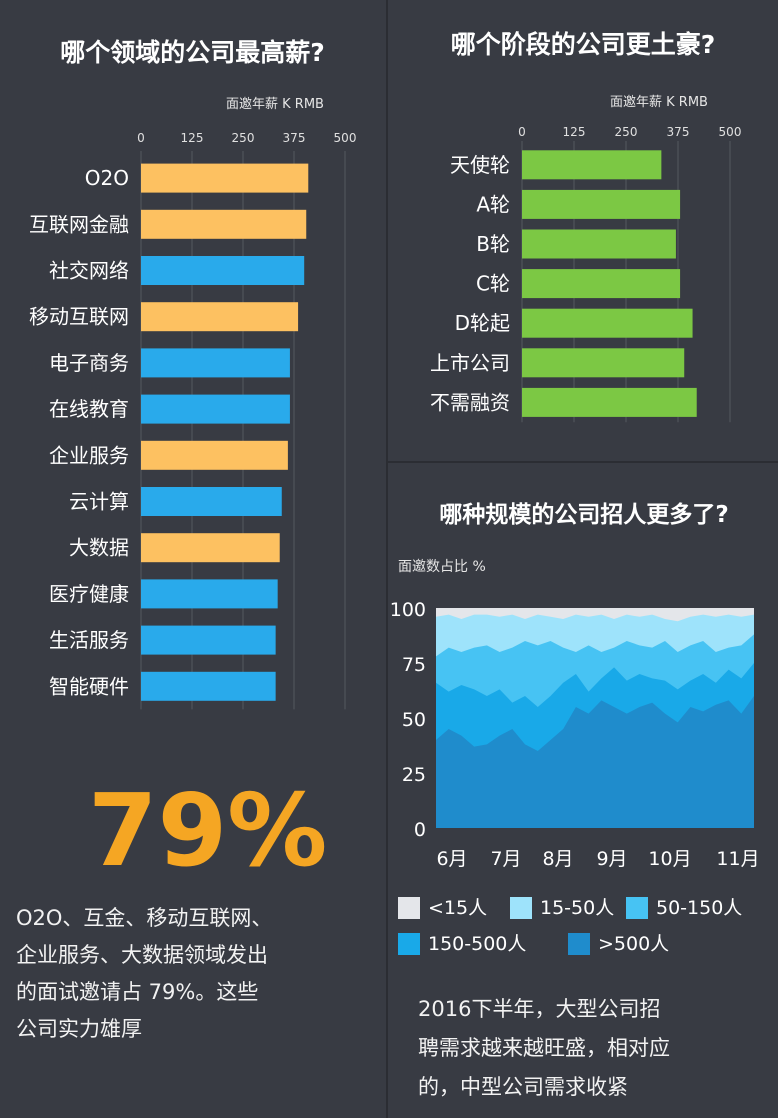 The width and height of the screenshot is (778, 1118). I want to click on callout-line: 企业服务、大数据领域发出, so click(142, 955).